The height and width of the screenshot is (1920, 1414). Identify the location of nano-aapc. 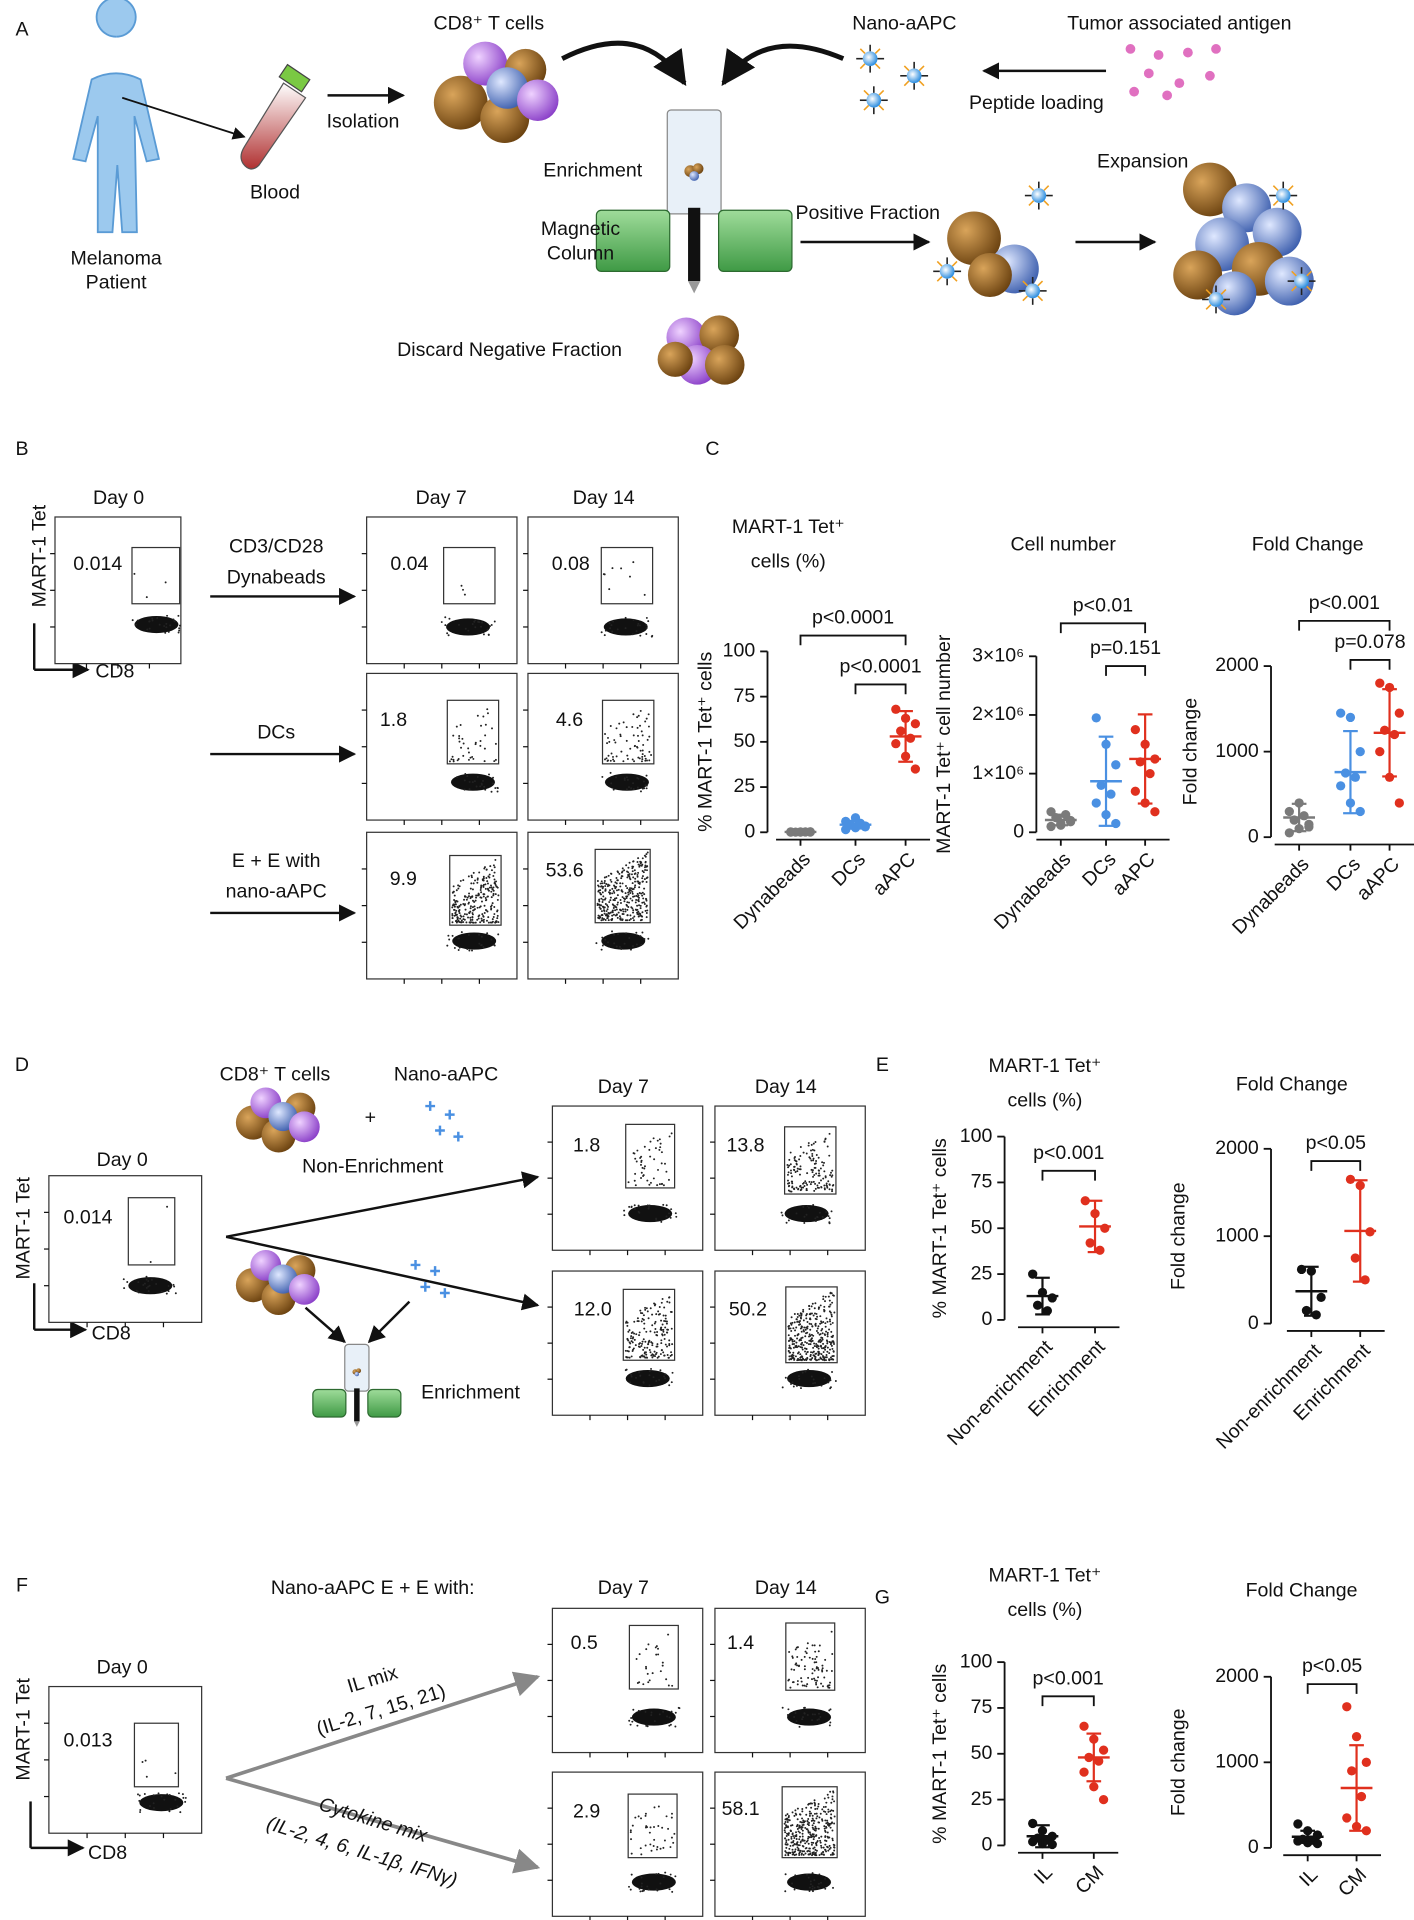
(914, 76).